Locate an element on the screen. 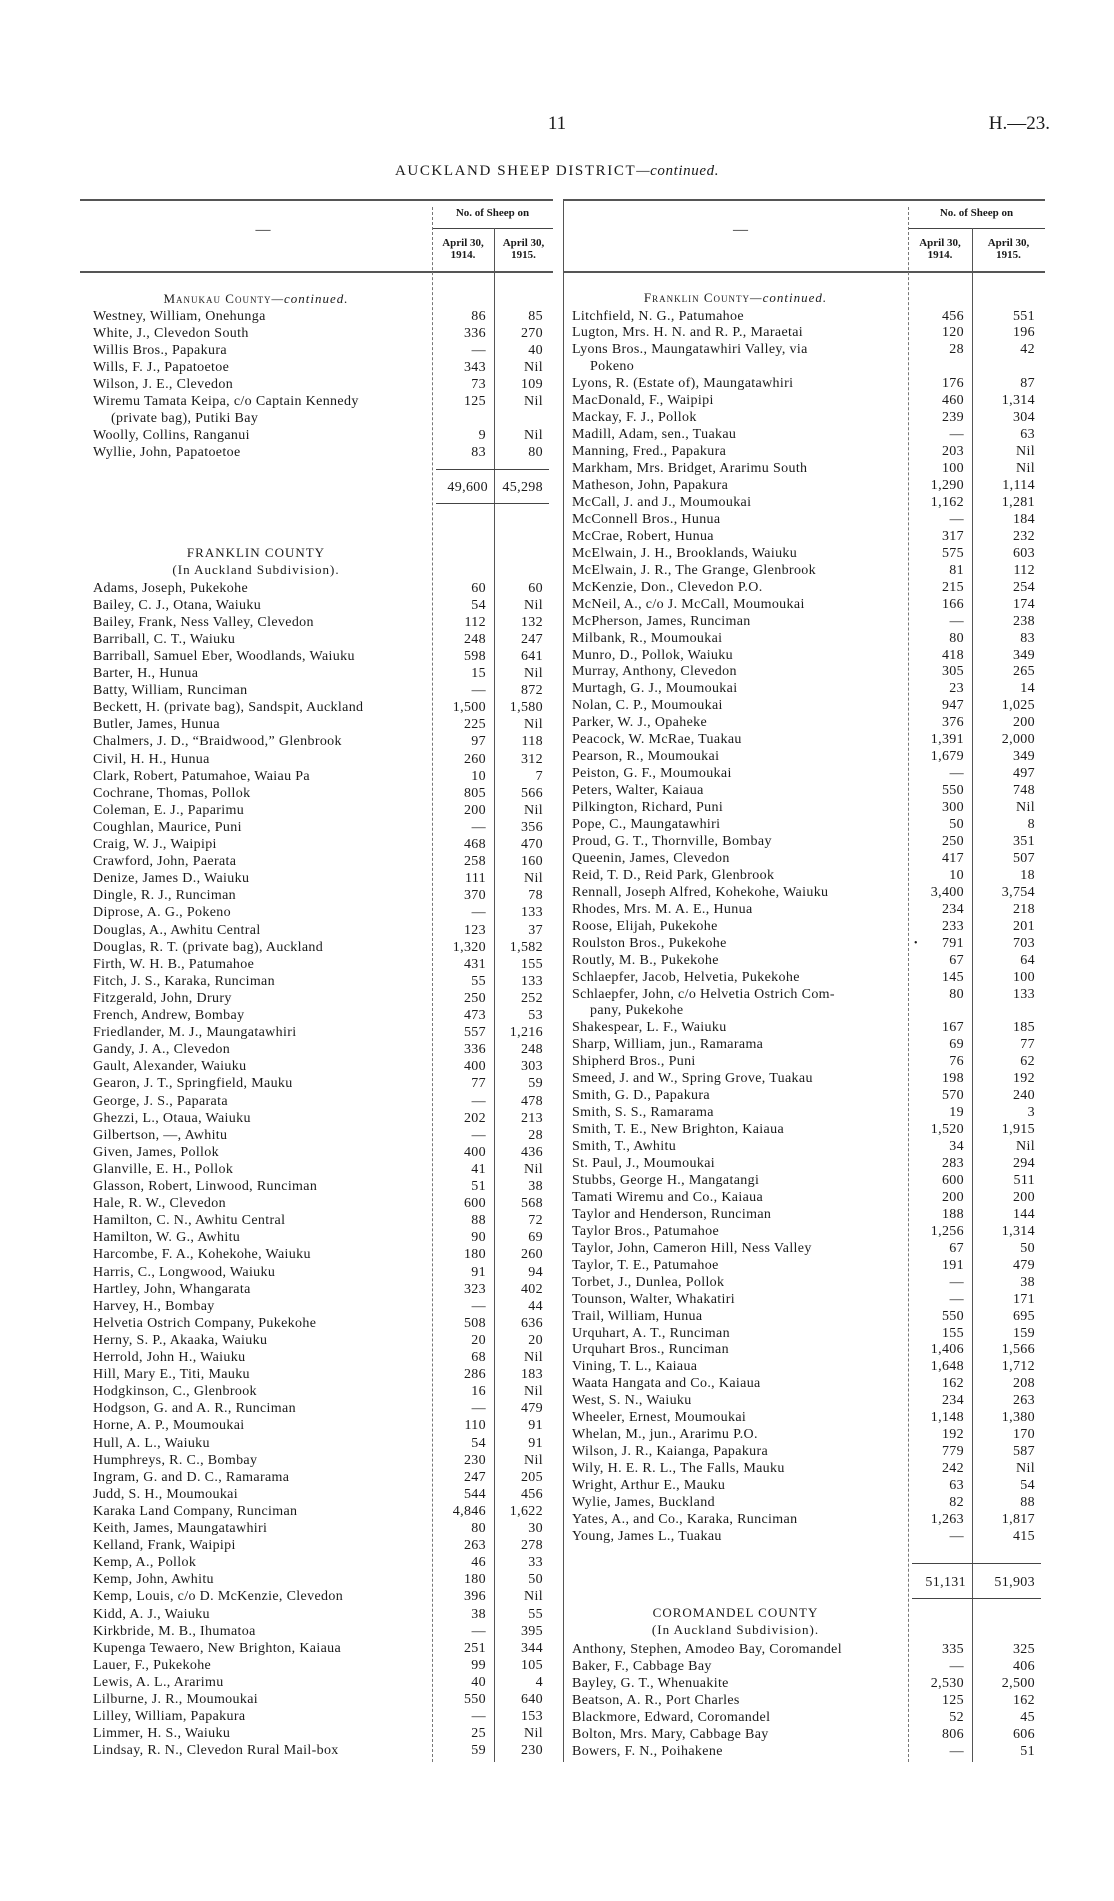  table-row: Baker, F., Cabbage Bay — 406 is located at coordinates (804, 1666).